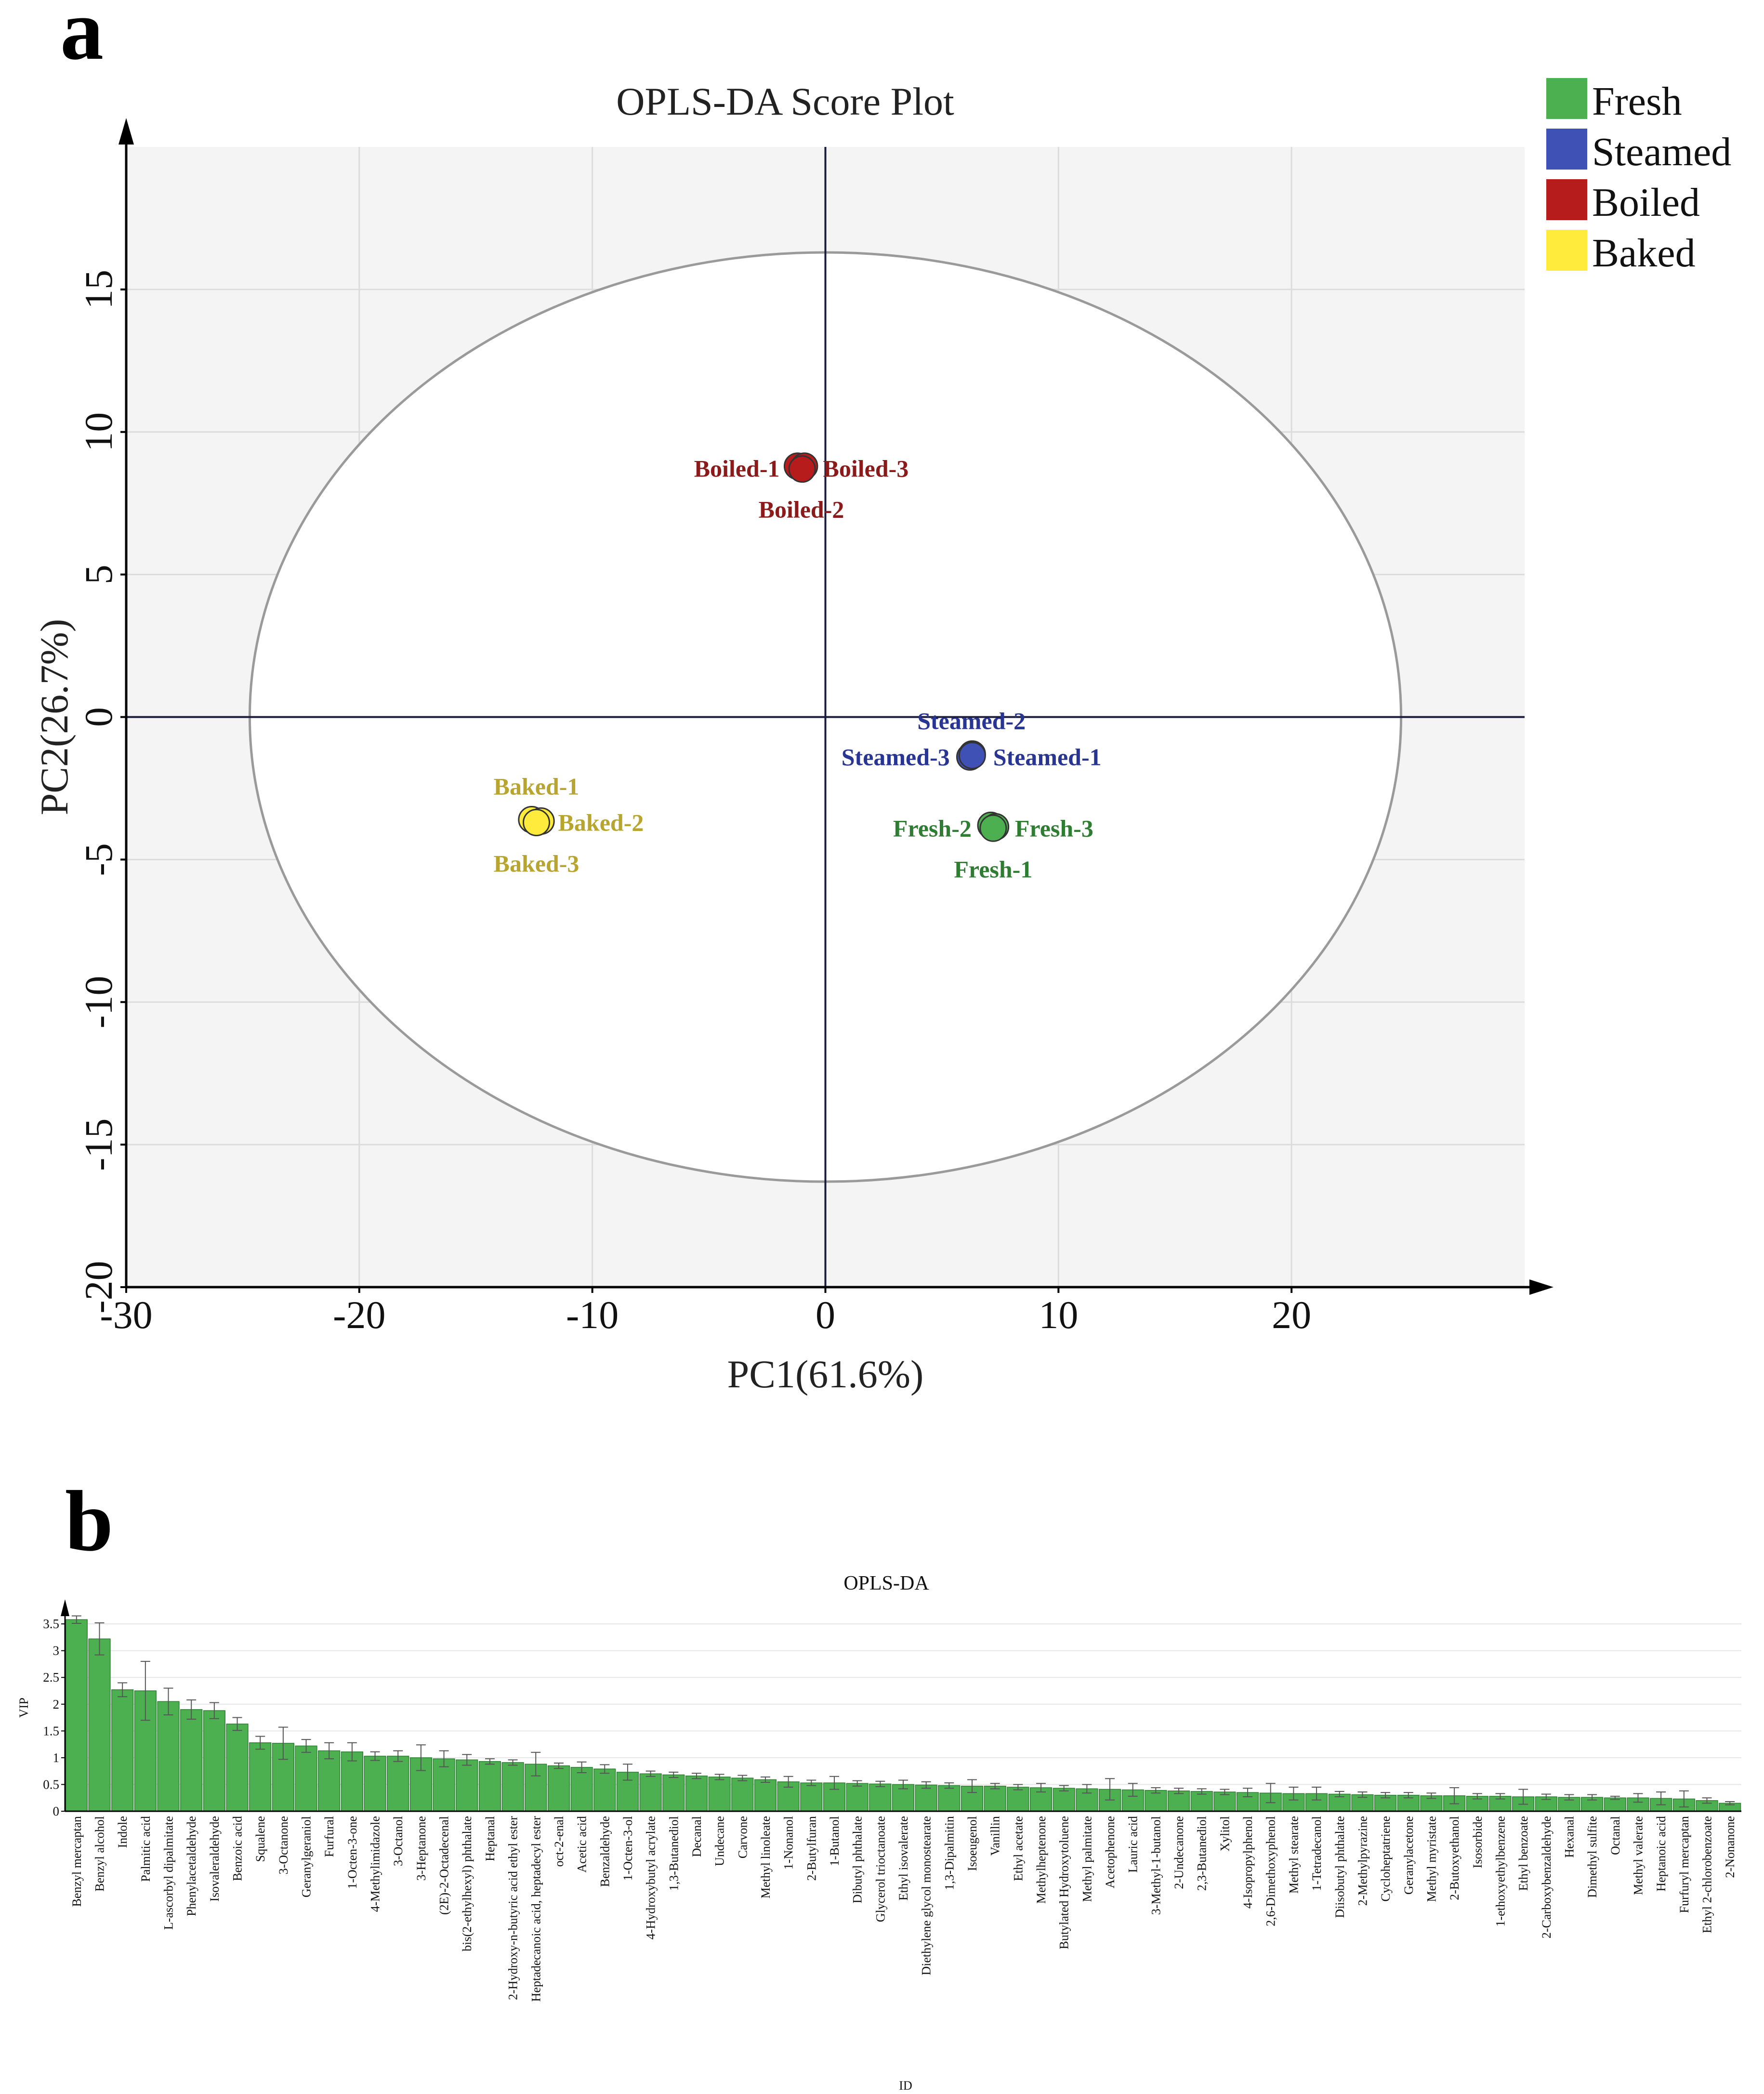 The image size is (1764, 2094). I want to click on bar-2-hydroxy-n-butyric-acid-ethyl-ester, so click(512, 1787).